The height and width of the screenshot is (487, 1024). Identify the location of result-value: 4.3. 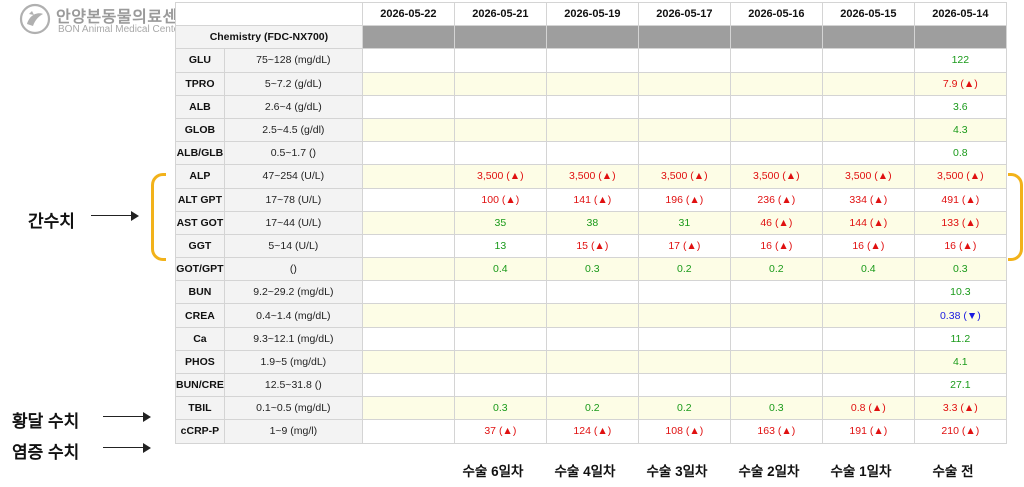
(960, 130).